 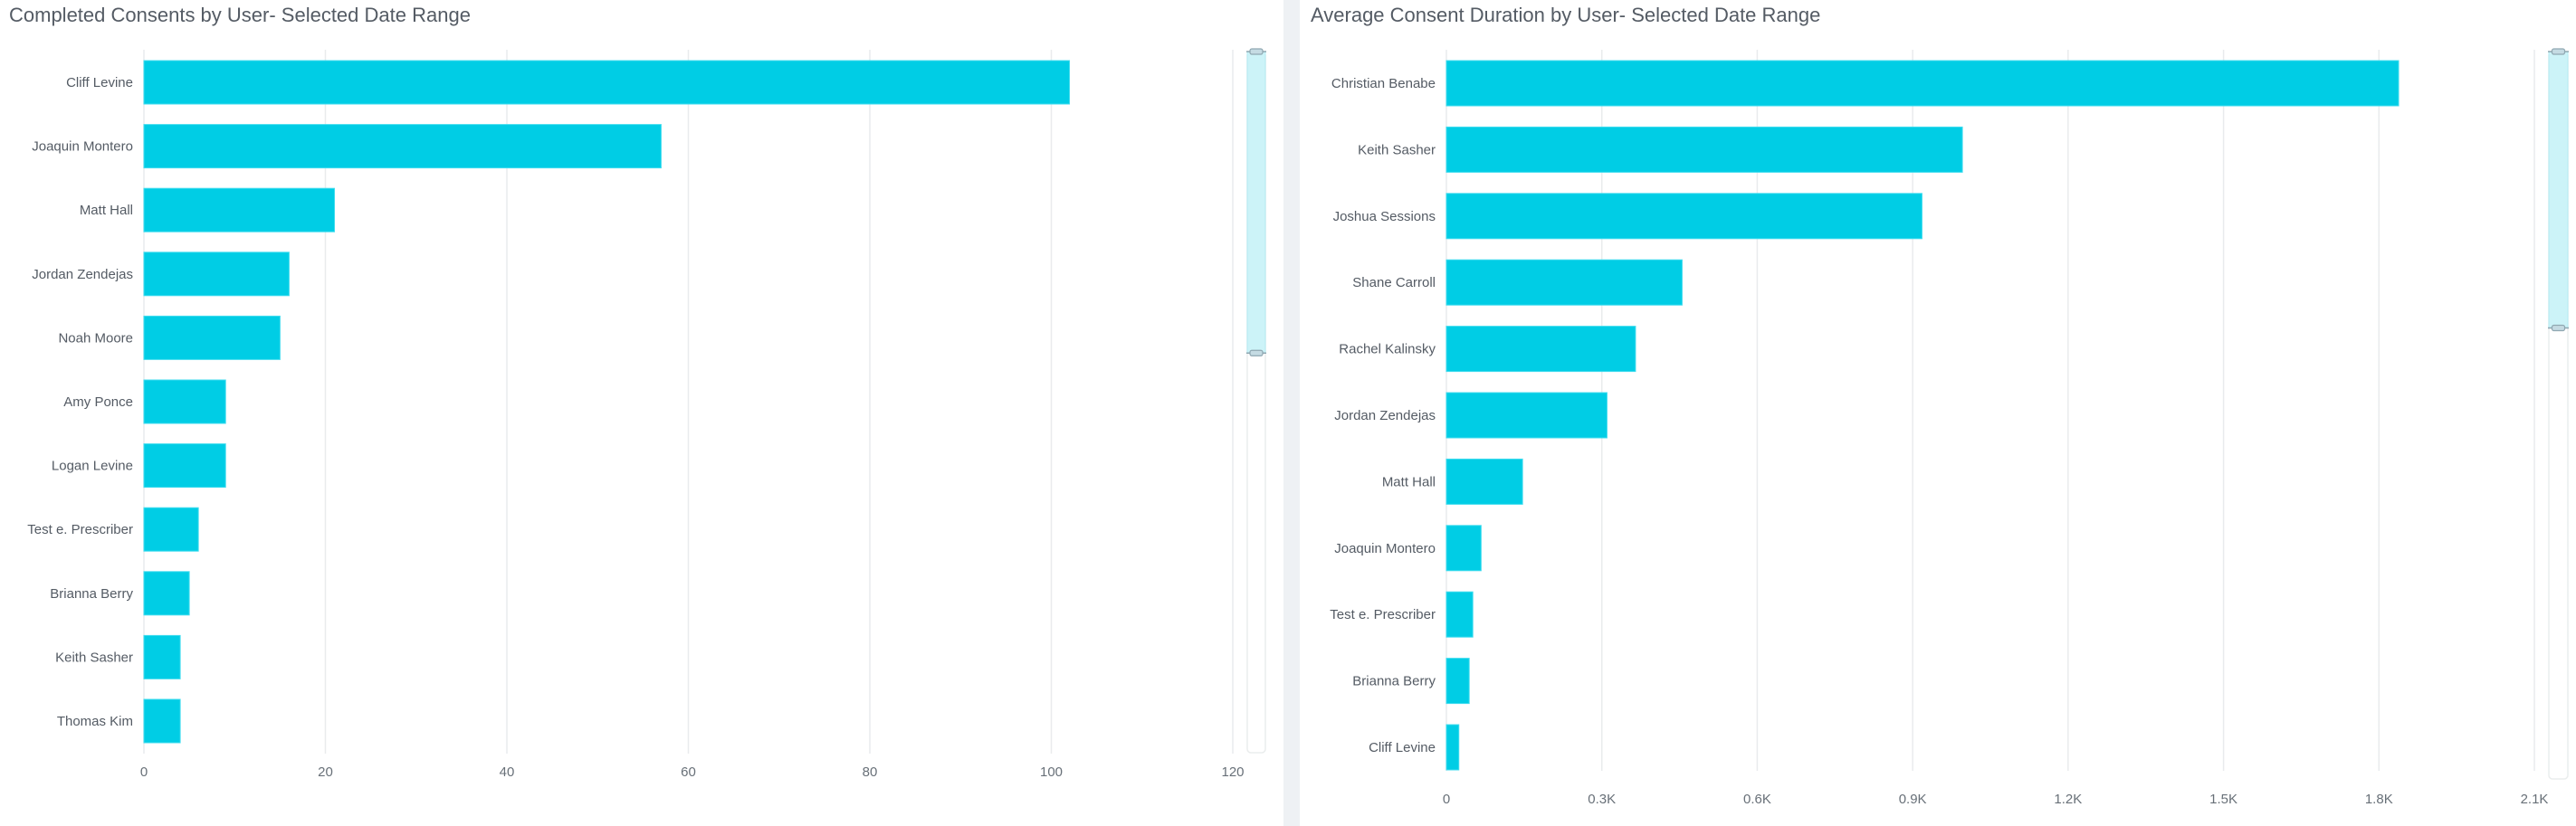 What do you see at coordinates (689, 772) in the screenshot?
I see `x-tick-label: 60` at bounding box center [689, 772].